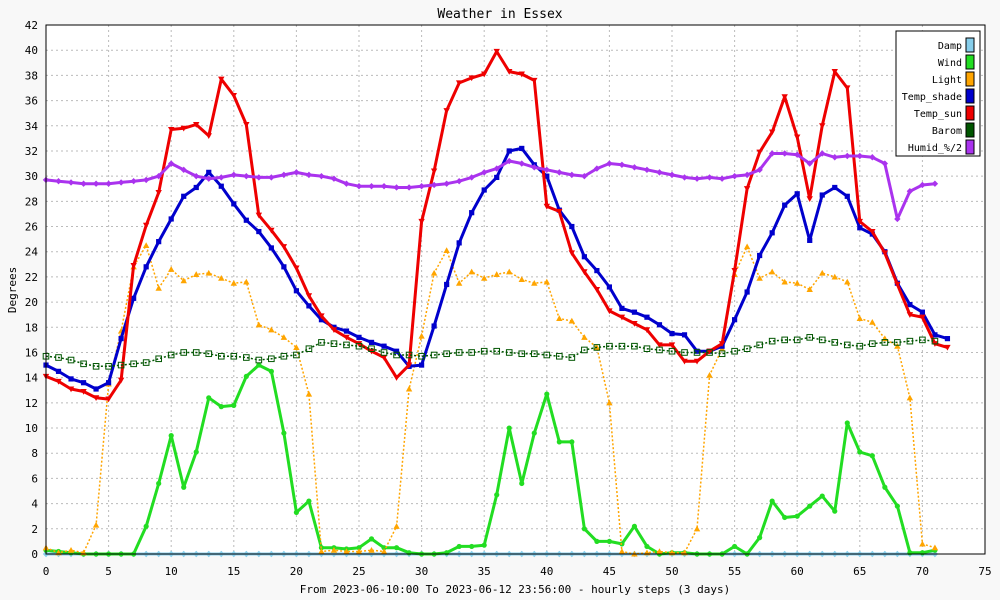 The width and height of the screenshot is (1000, 600). I want to click on legend-label-damp: Damp, so click(950, 46).